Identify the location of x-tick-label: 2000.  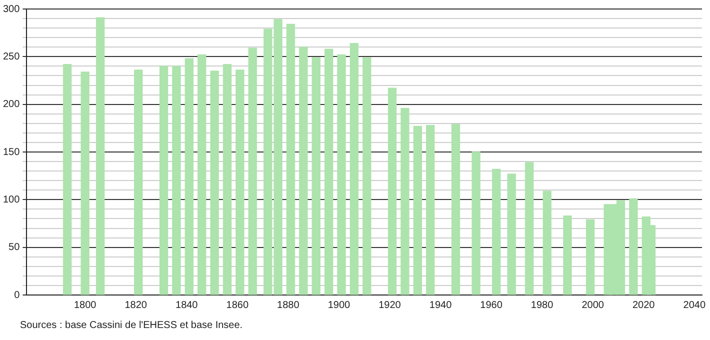
(593, 305).